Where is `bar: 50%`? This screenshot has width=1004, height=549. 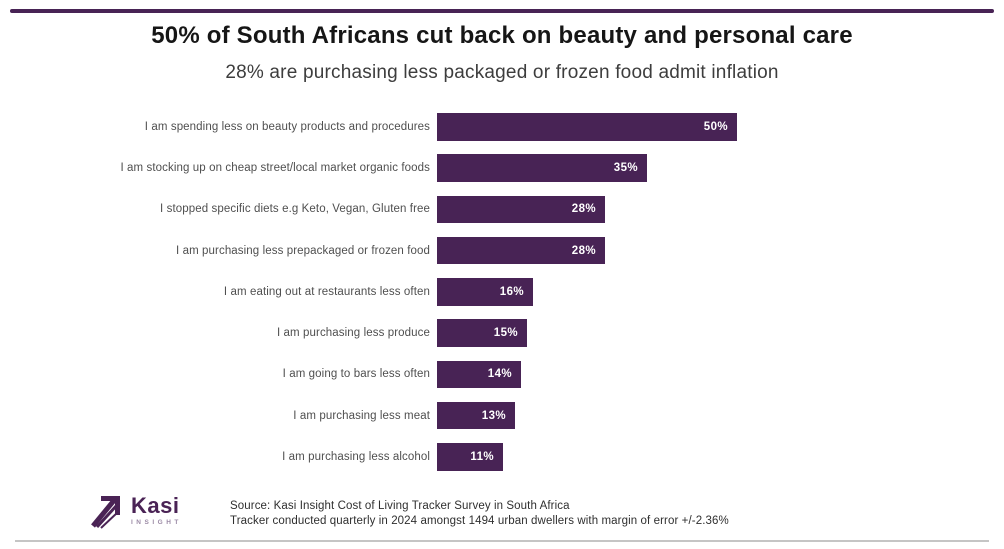
bar: 50% is located at coordinates (587, 127).